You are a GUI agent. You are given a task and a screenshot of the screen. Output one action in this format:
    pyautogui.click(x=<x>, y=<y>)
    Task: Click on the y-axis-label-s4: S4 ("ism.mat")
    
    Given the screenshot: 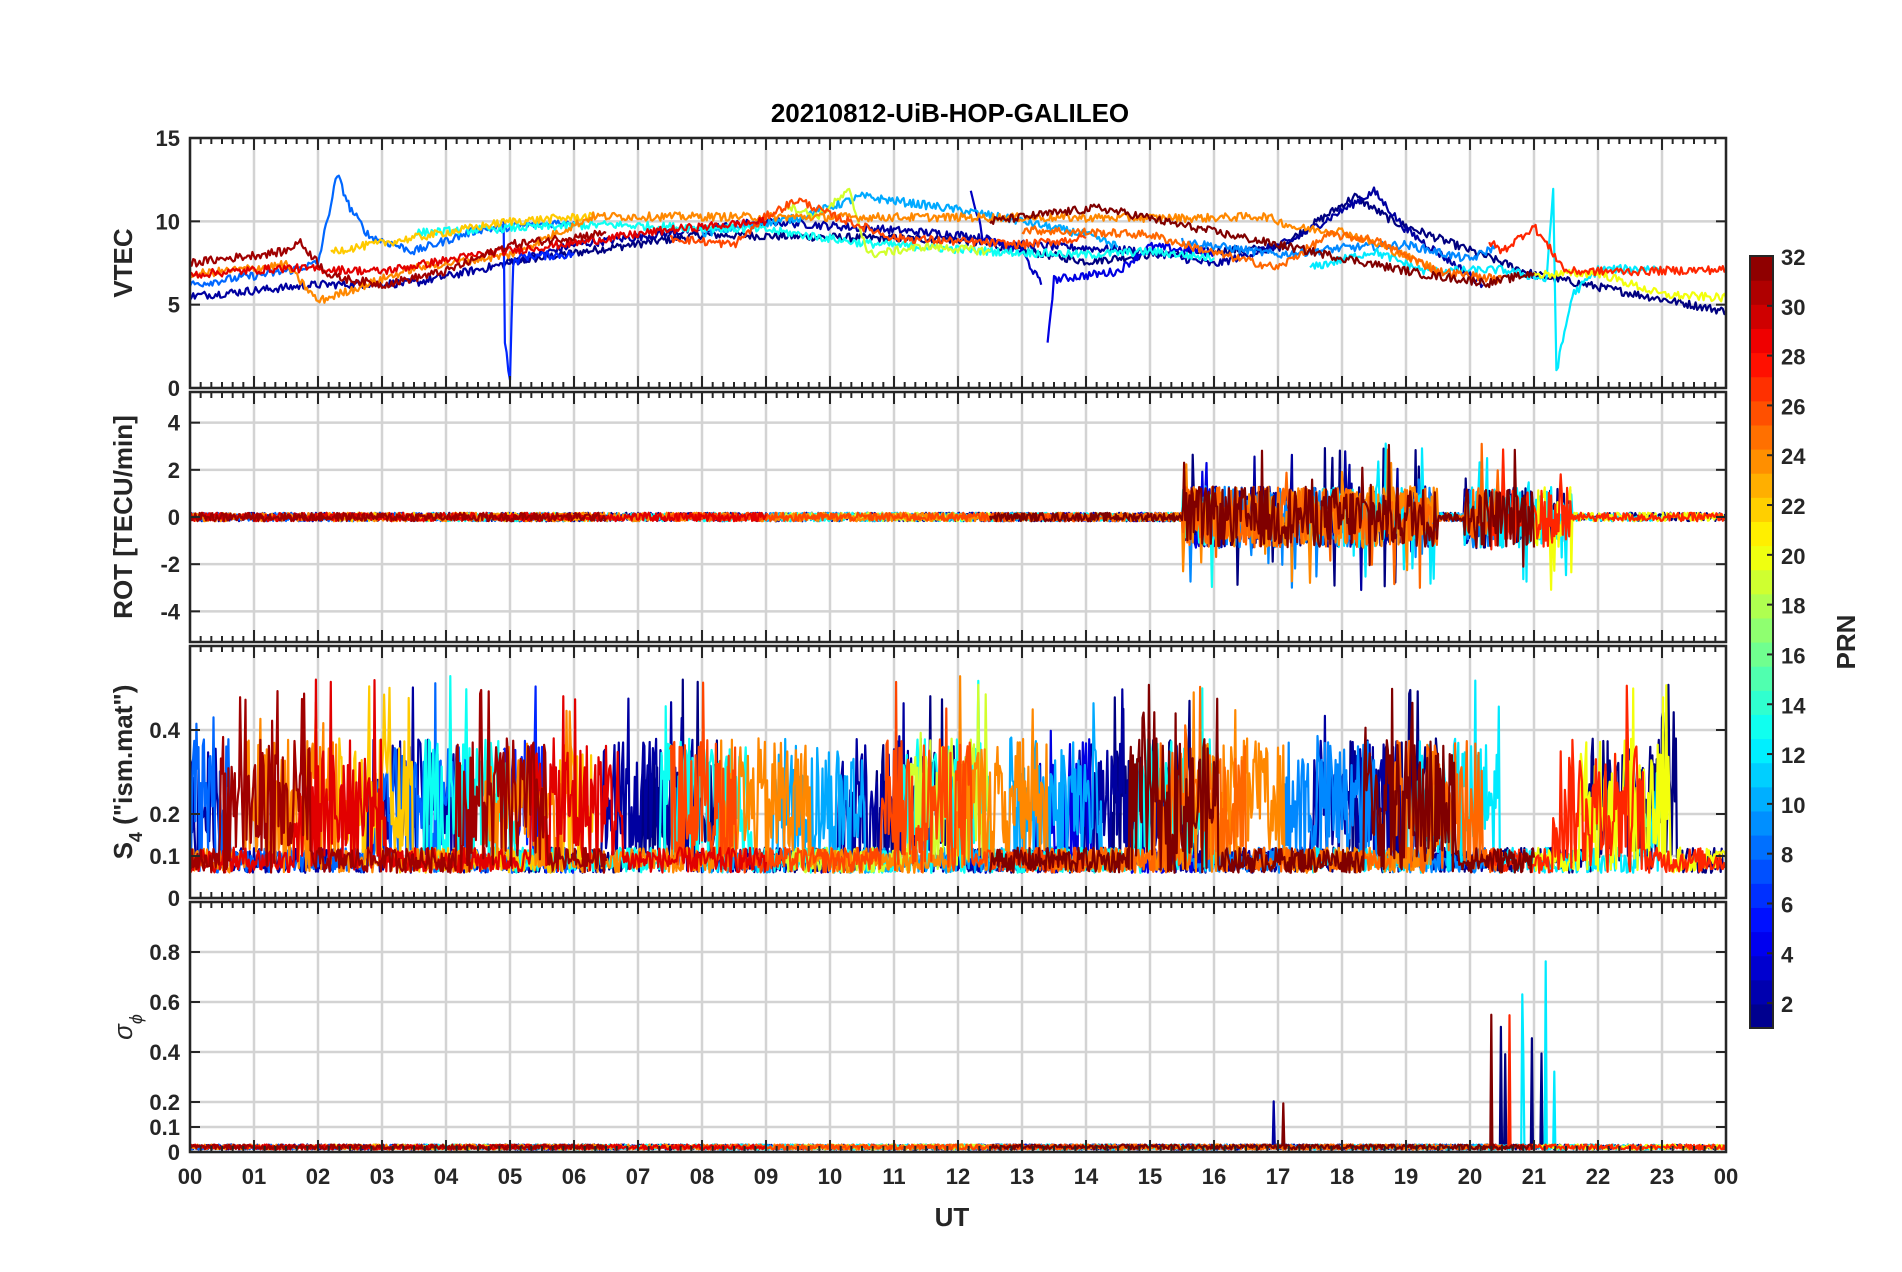 What is the action you would take?
    pyautogui.click(x=127, y=772)
    